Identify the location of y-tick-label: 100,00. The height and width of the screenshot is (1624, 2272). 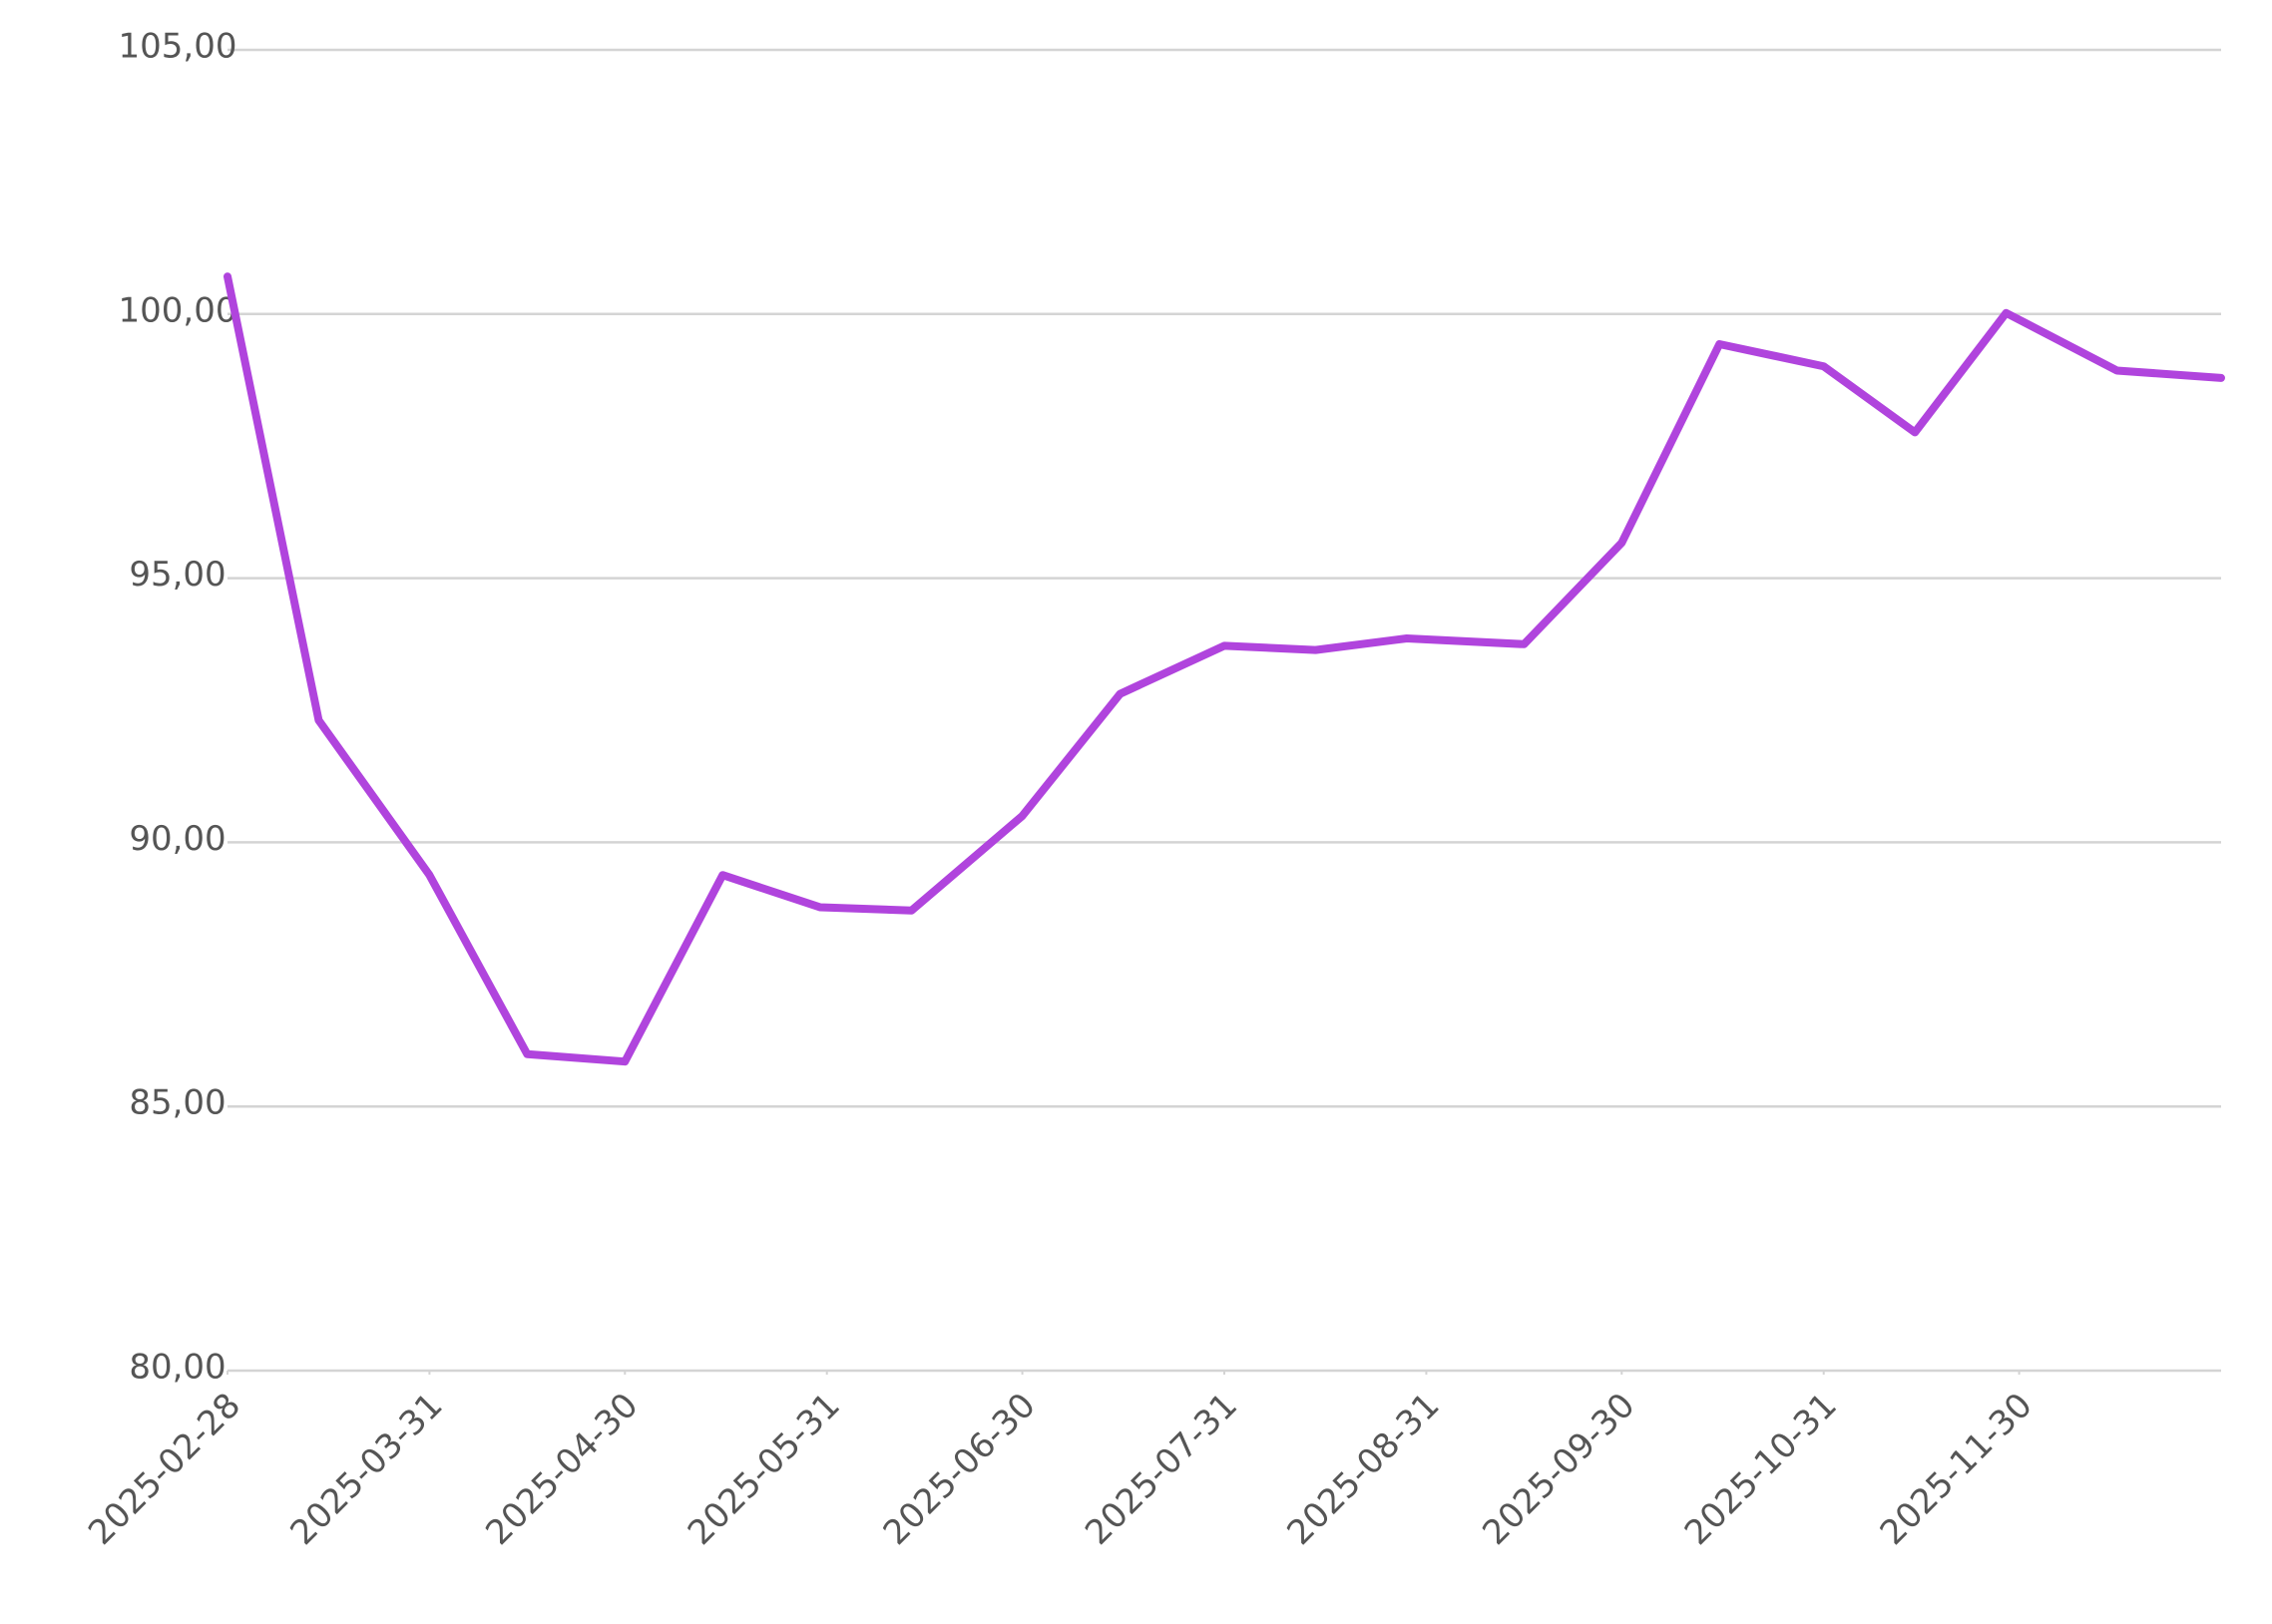
(178, 310).